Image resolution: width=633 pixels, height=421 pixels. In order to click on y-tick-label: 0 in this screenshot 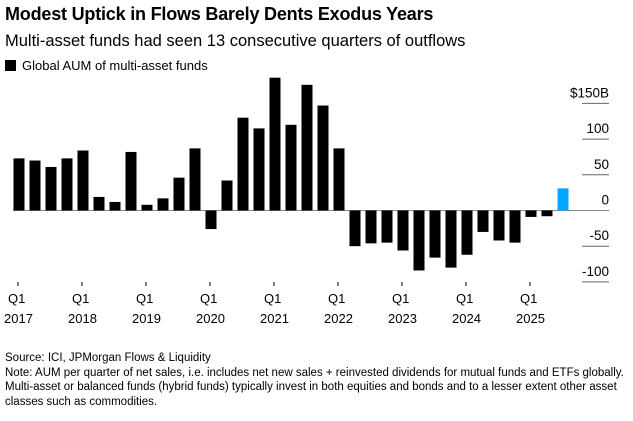, I will do `click(605, 200)`.